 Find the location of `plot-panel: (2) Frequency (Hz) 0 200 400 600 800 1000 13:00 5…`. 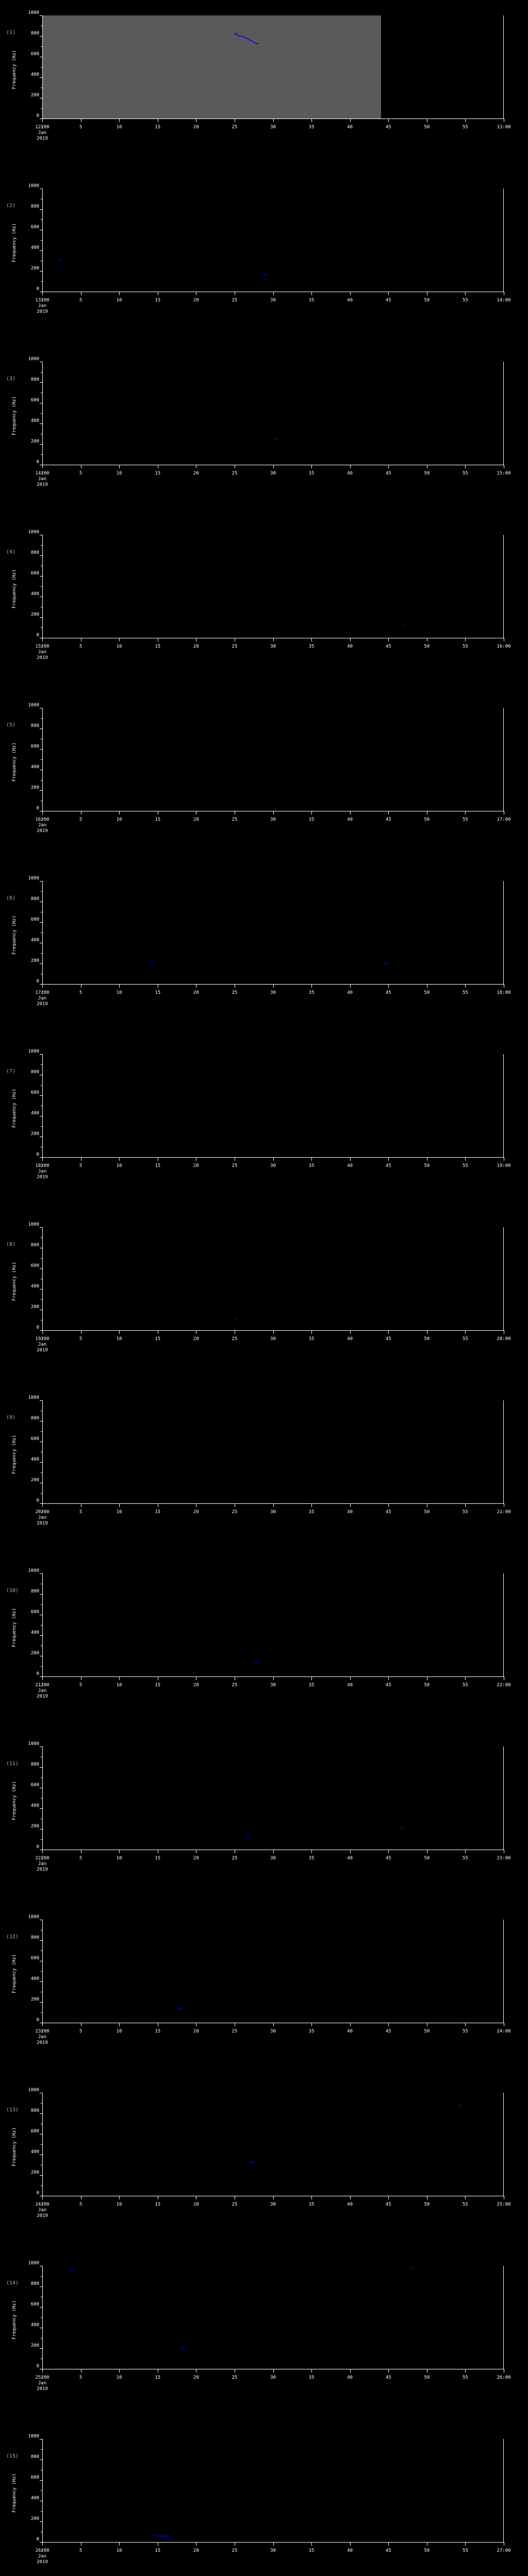

plot-panel: (2) Frequency (Hz) 0 200 400 600 800 1000 13:00 5… is located at coordinates (264, 259).